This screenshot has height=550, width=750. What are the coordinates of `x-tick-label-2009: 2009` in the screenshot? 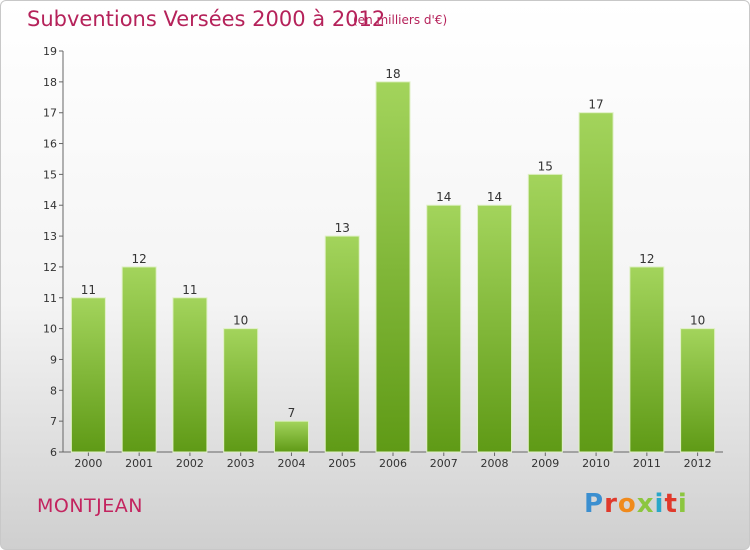 It's located at (545, 463).